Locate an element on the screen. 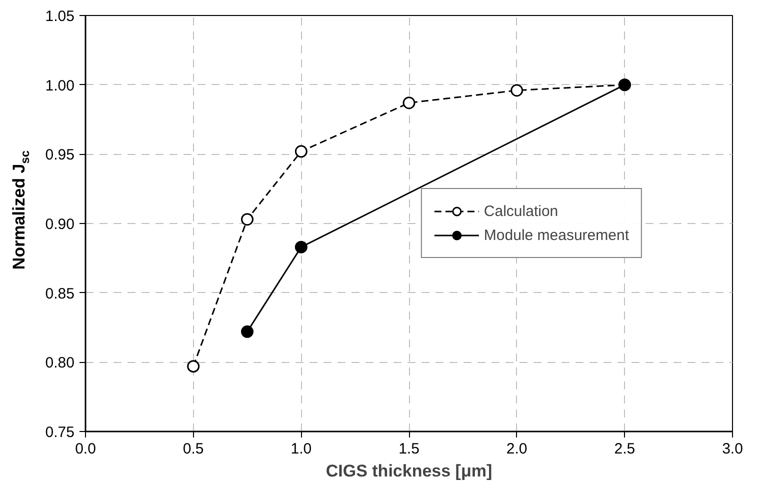 The width and height of the screenshot is (762, 483). y-tick-label: 0.75 is located at coordinates (60, 432).